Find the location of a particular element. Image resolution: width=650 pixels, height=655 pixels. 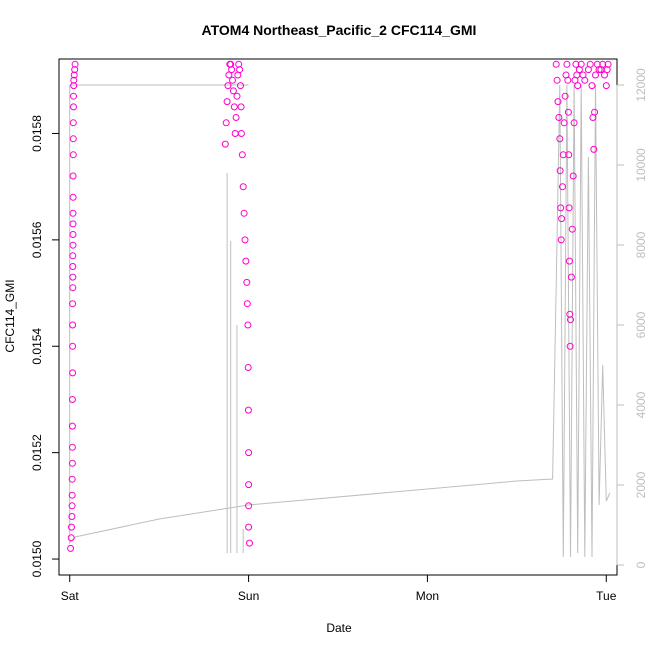

x-axis-label: Date is located at coordinates (339, 628).